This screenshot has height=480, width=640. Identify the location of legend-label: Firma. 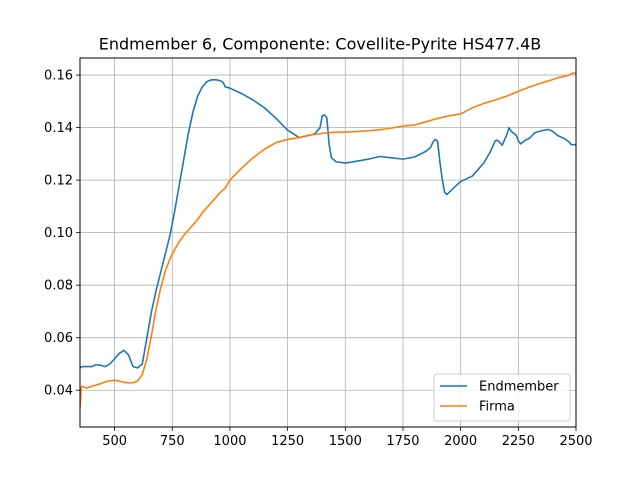
(497, 407).